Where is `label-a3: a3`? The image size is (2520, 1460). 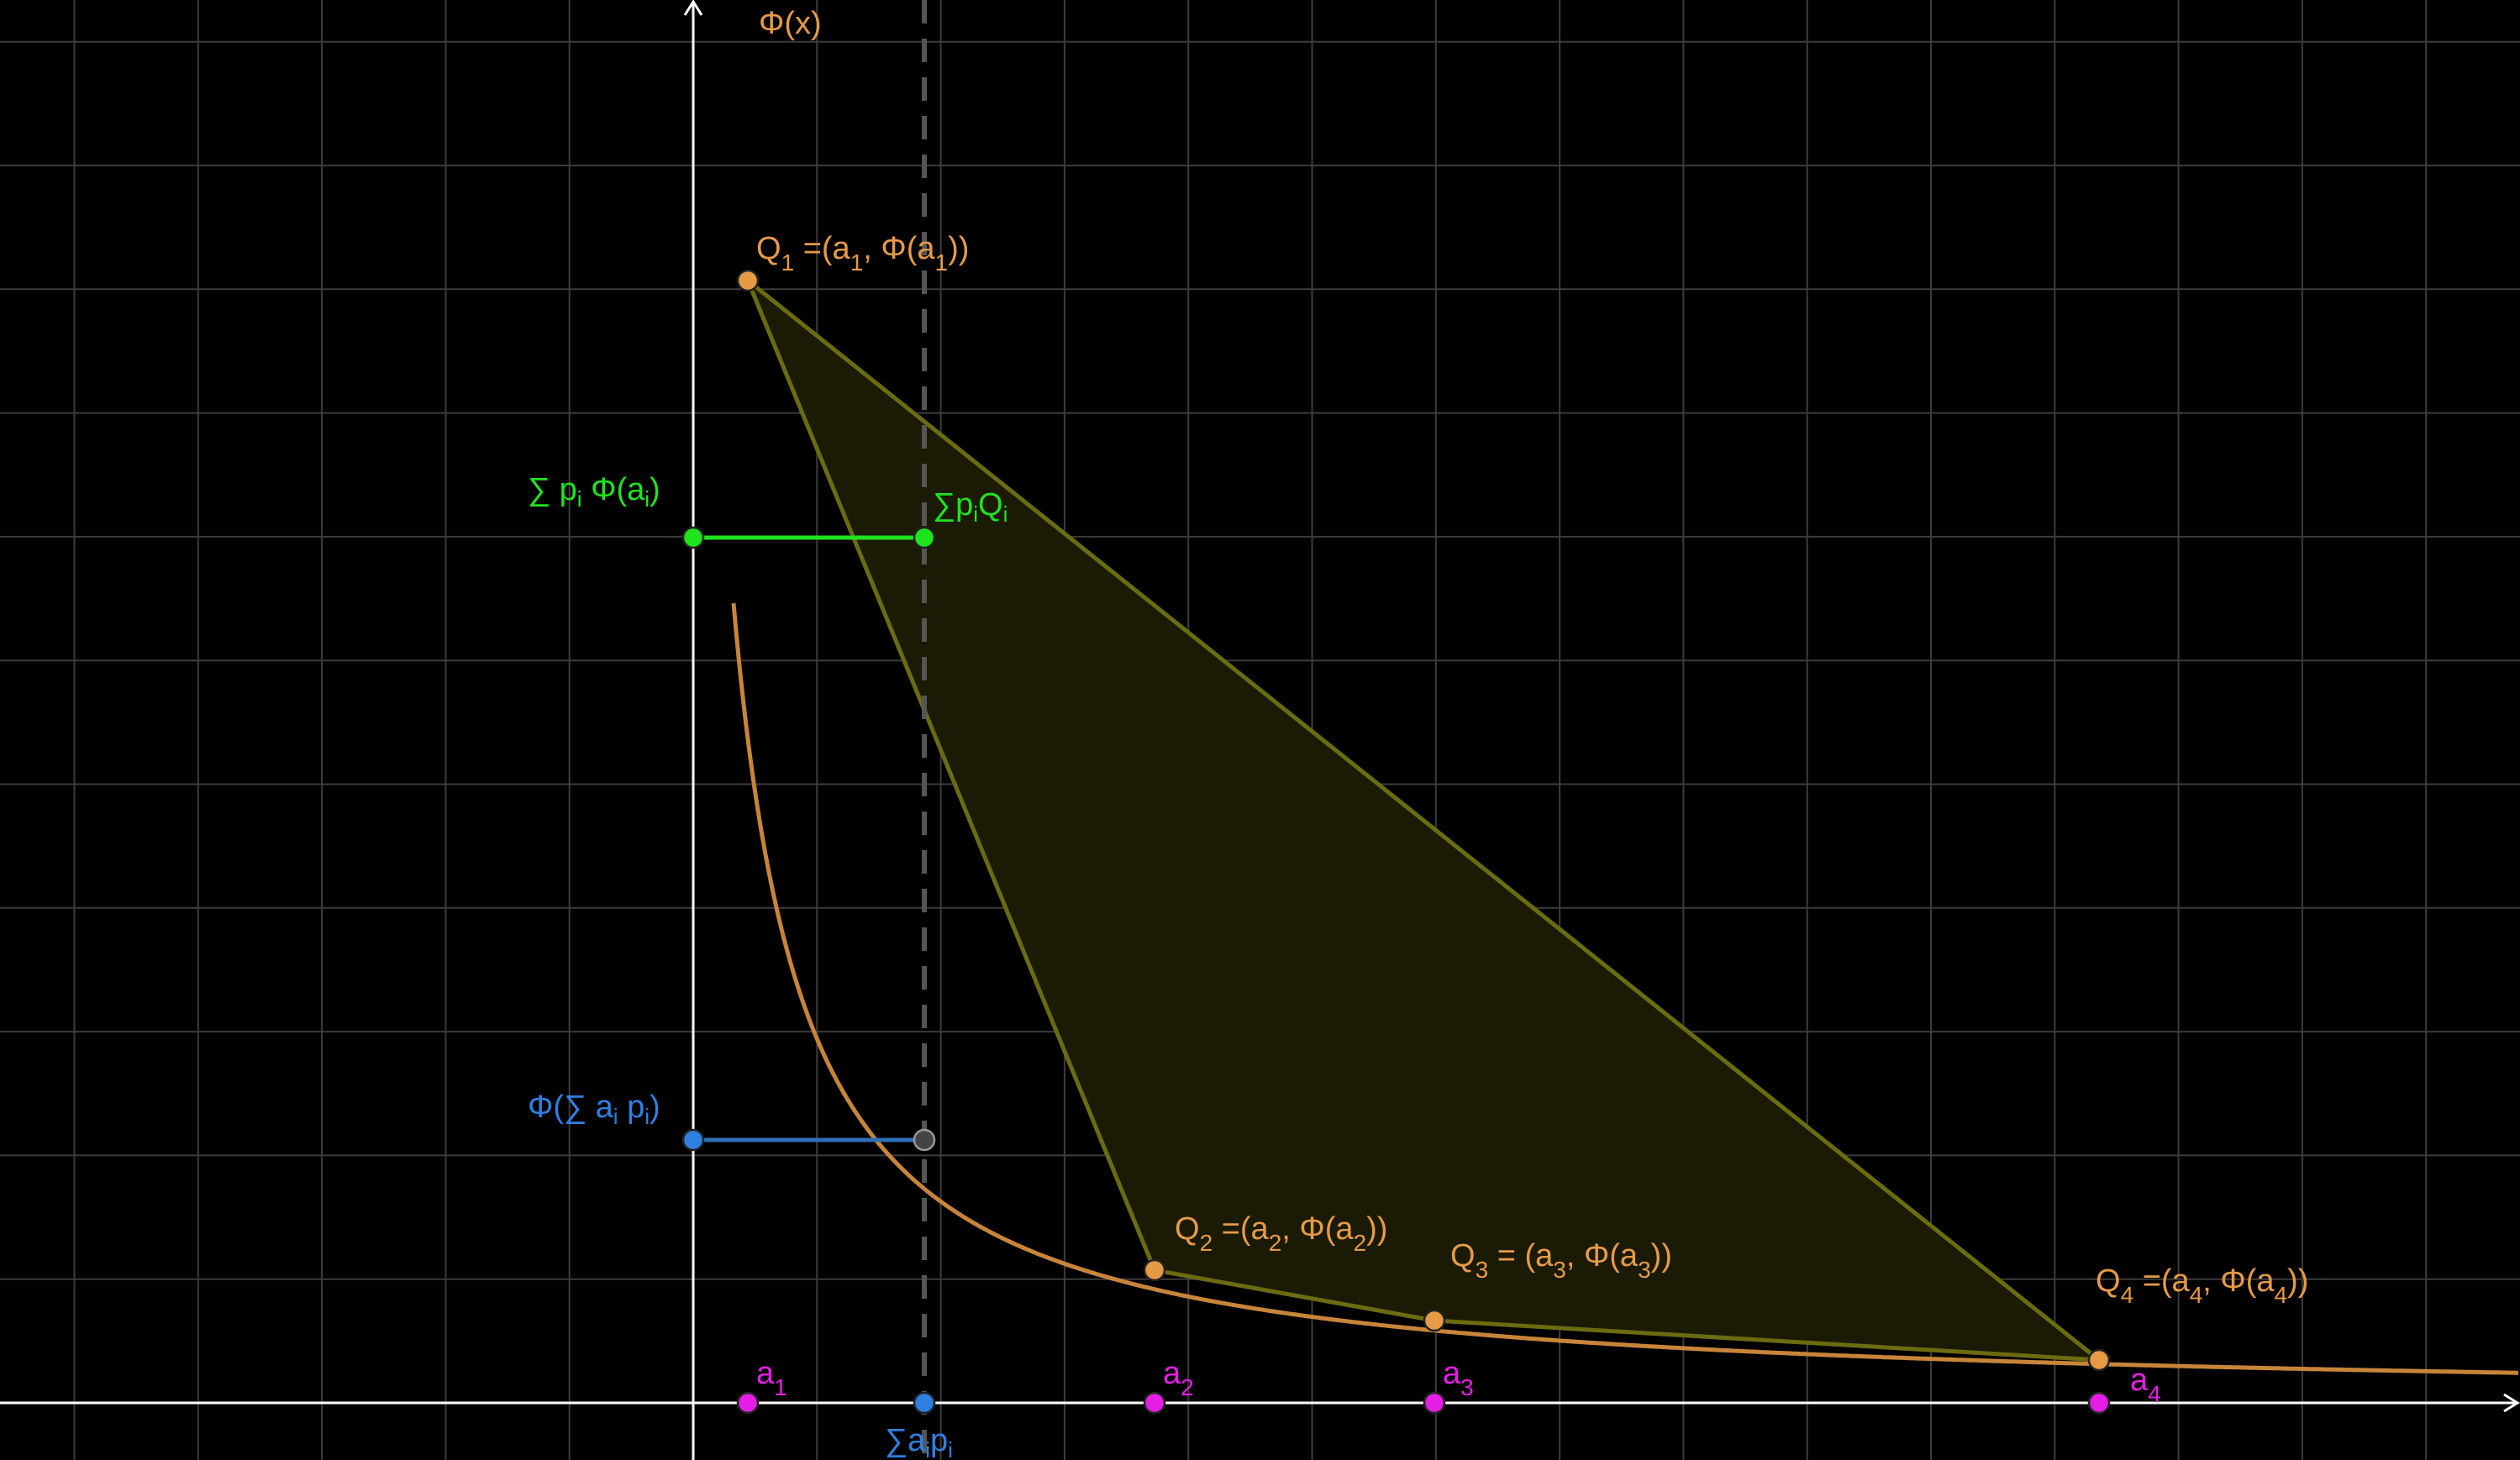 label-a3: a3 is located at coordinates (1459, 1378).